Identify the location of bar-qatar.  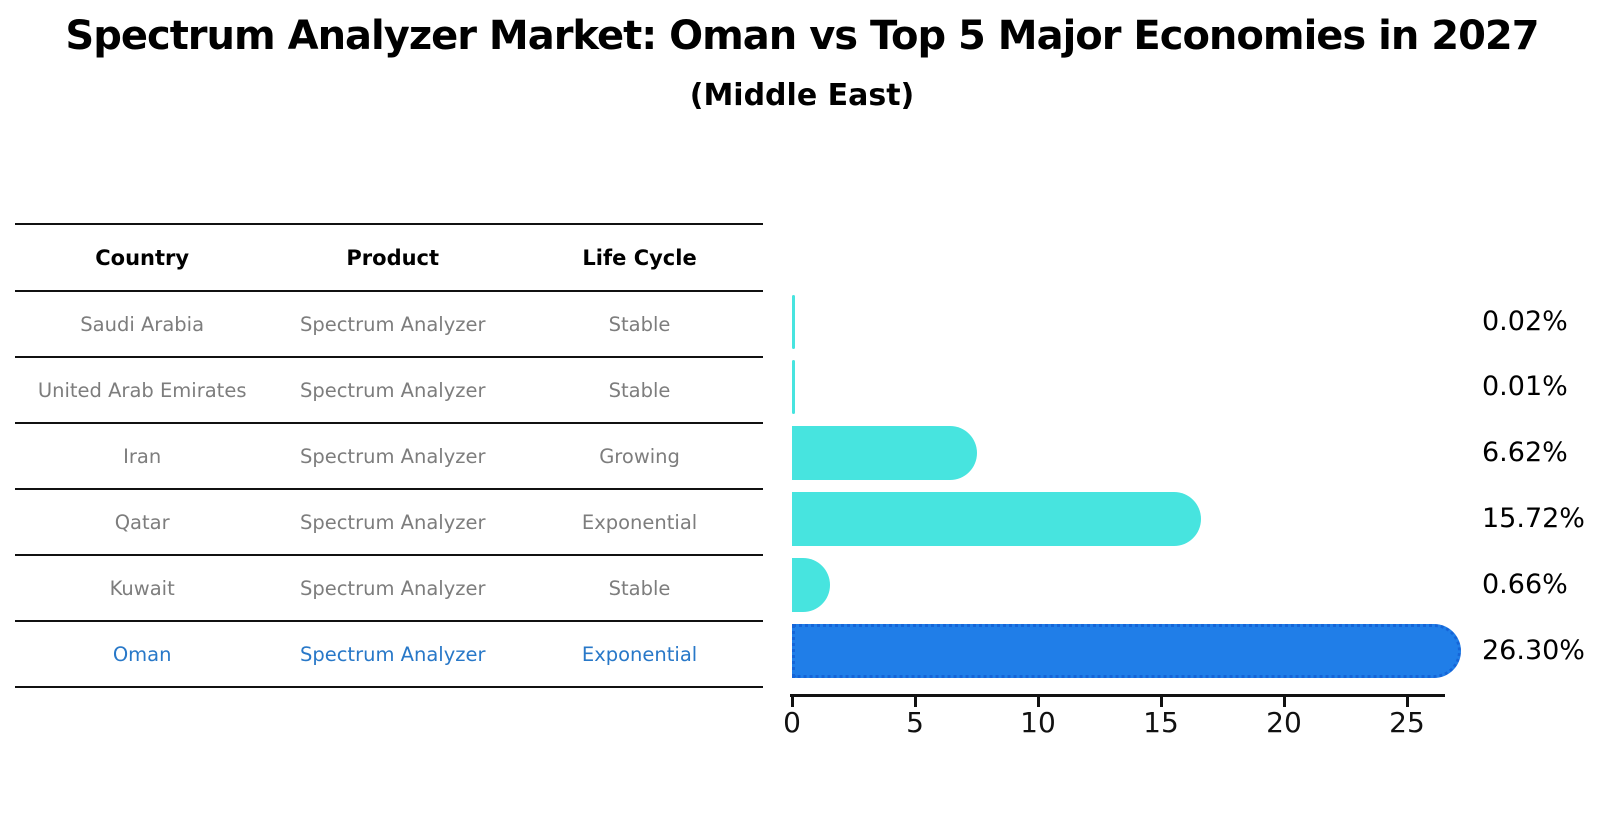
(996, 519).